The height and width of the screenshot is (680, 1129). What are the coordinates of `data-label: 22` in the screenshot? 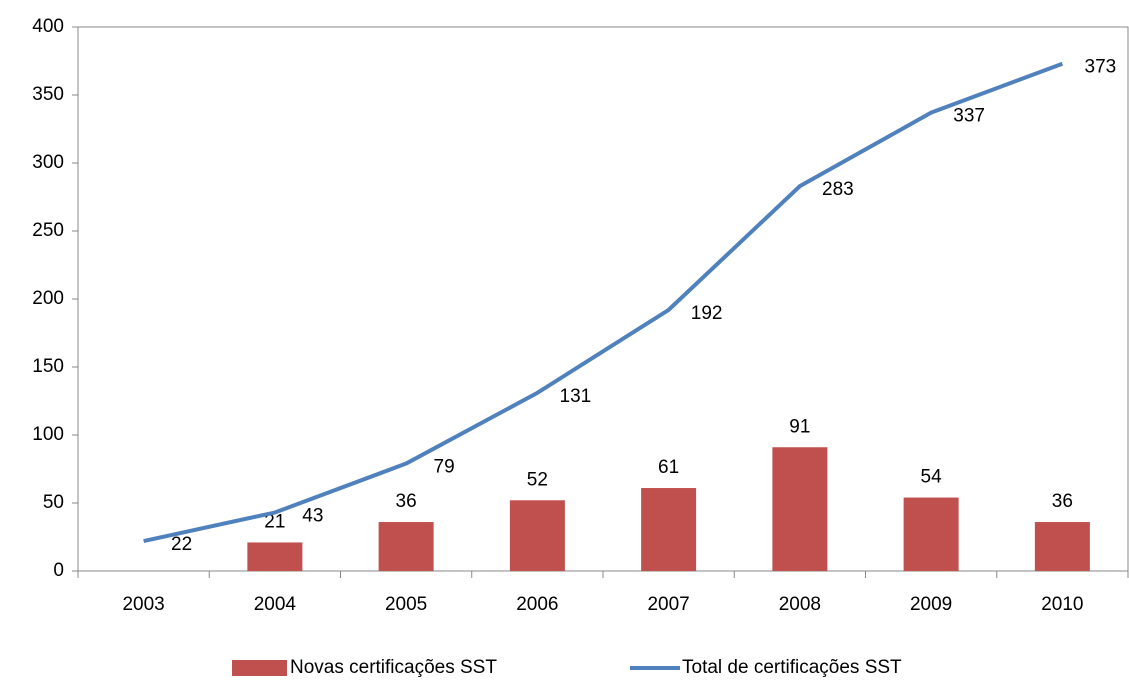 It's located at (181, 544).